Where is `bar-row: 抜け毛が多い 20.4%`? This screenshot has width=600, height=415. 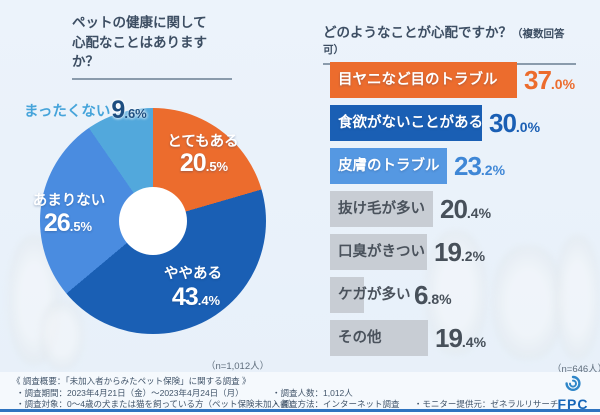 bar-row: 抜け毛が多い 20.4% is located at coordinates (464, 209).